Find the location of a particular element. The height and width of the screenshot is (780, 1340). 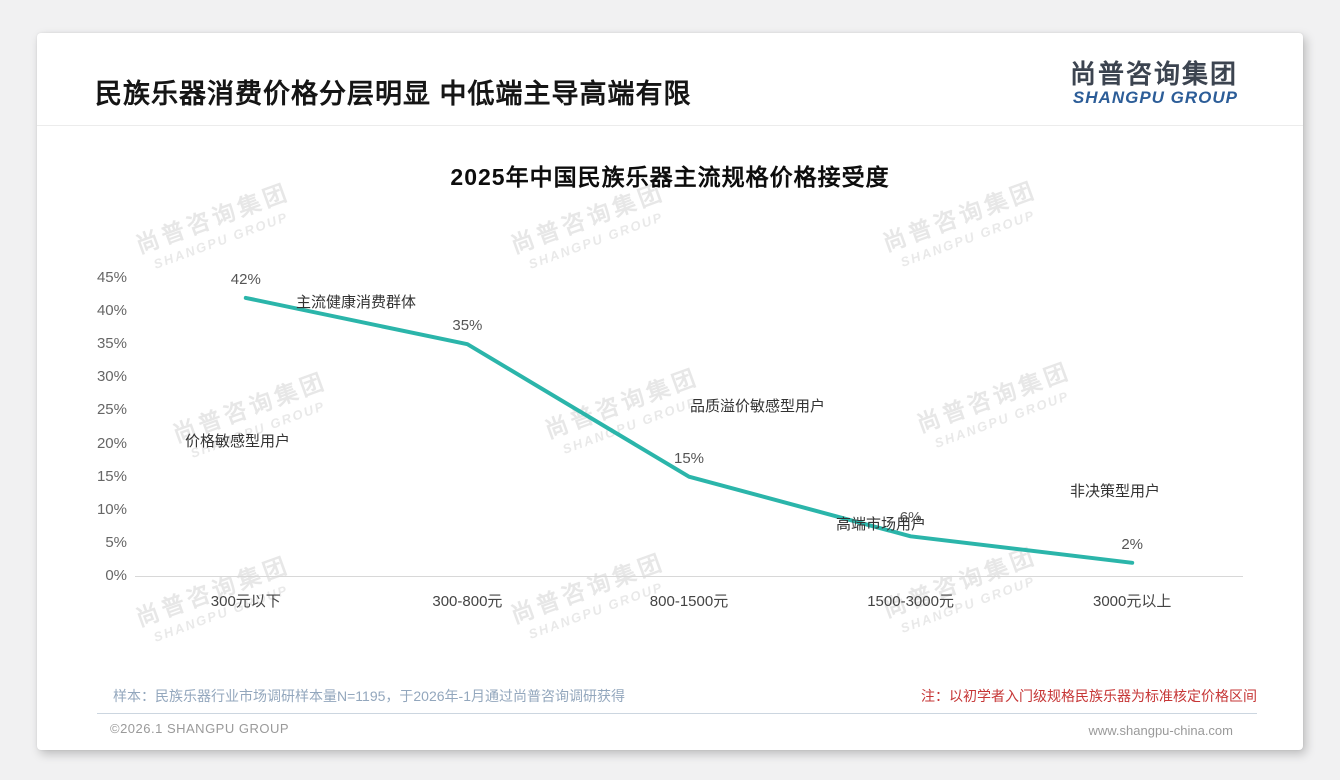

footer-divider is located at coordinates (677, 713).